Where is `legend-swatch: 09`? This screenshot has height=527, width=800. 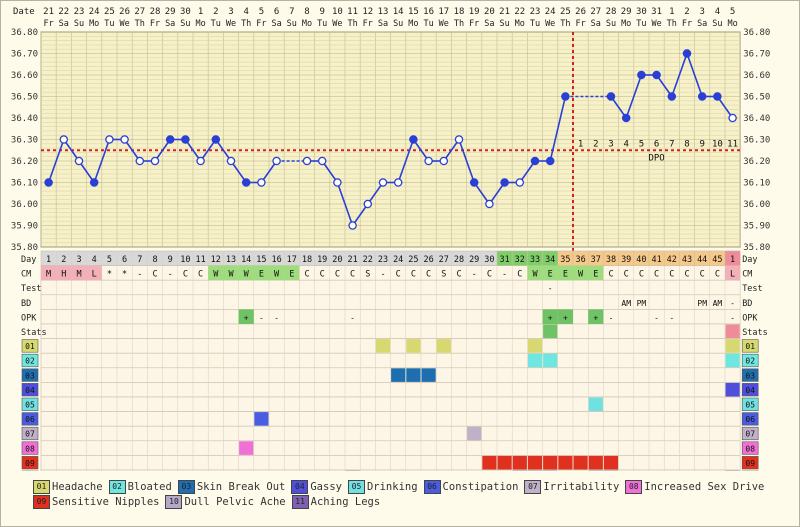
legend-swatch: 09 is located at coordinates (41, 501).